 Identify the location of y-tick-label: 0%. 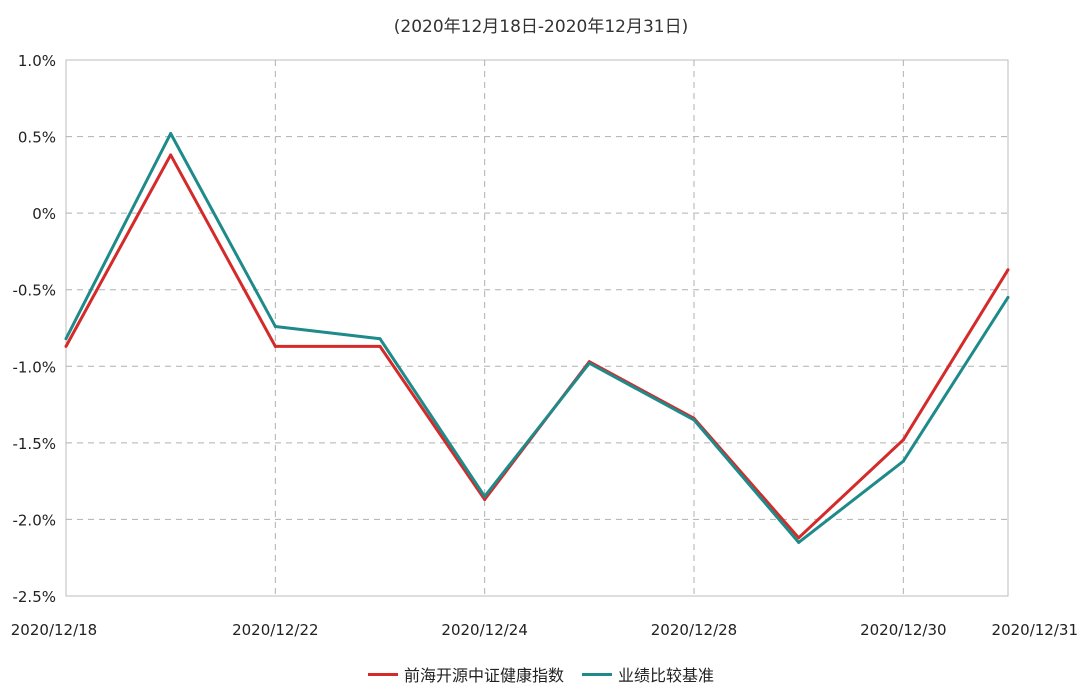
(44, 214).